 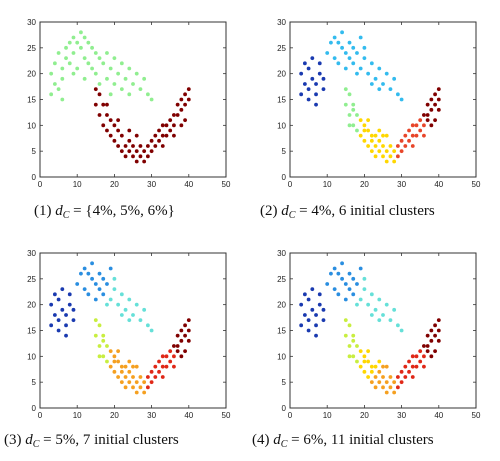 What do you see at coordinates (365, 211) in the screenshot?
I see `caption-text: = 4%, 6 initial clusters` at bounding box center [365, 211].